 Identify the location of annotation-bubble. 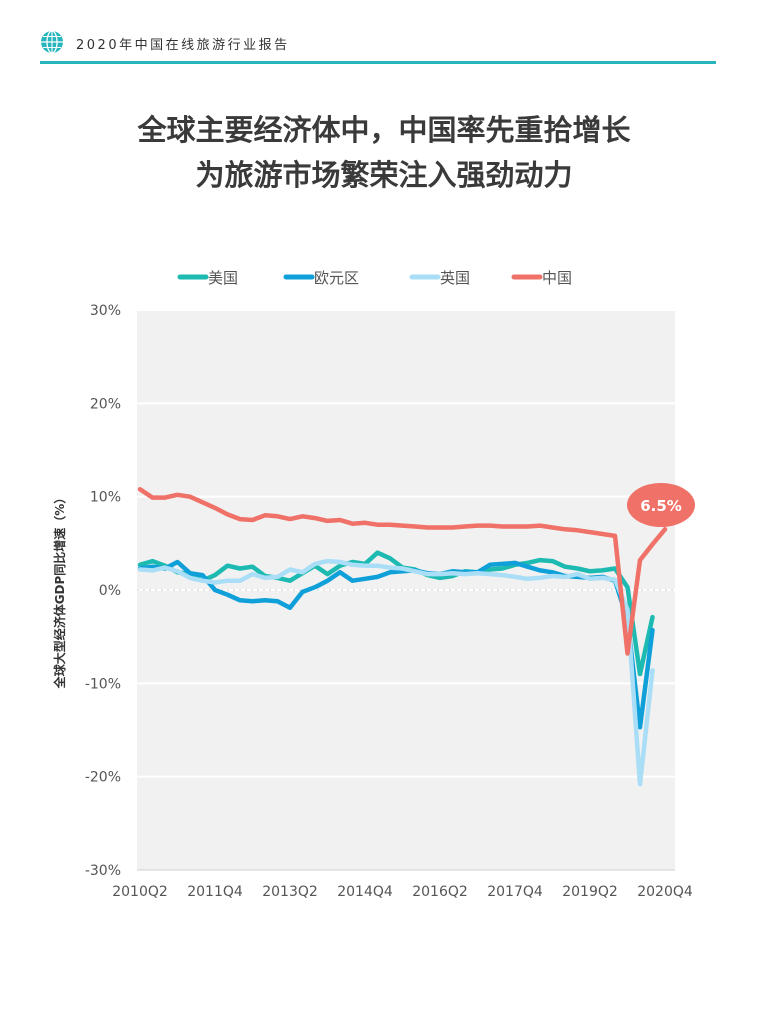
(661, 505).